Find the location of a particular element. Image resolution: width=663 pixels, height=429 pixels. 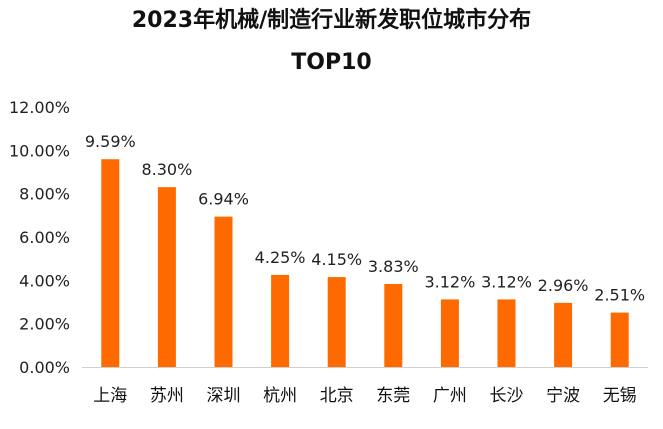

data-label: 9.59% is located at coordinates (110, 141).